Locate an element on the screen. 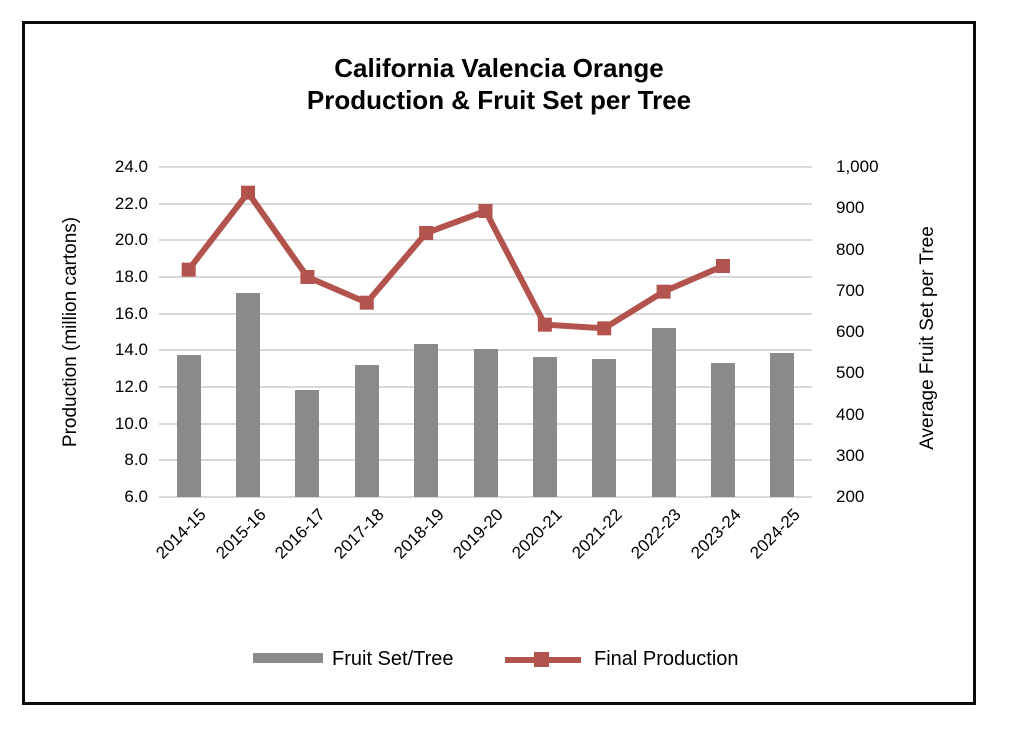  left-tick-label: 22.0 is located at coordinates (131, 203).